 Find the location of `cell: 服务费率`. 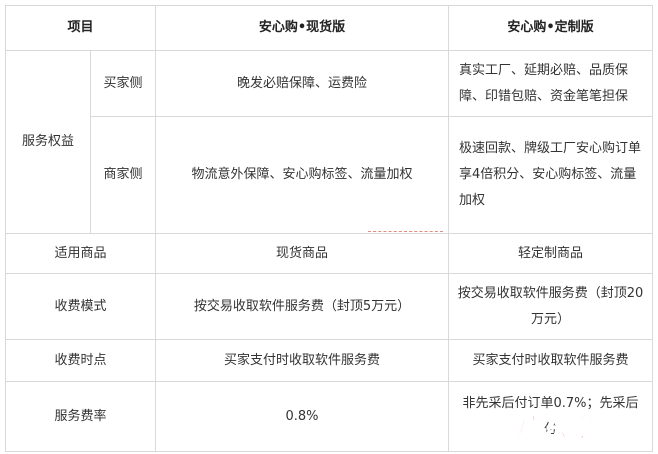

cell: 服务费率 is located at coordinates (80, 416).